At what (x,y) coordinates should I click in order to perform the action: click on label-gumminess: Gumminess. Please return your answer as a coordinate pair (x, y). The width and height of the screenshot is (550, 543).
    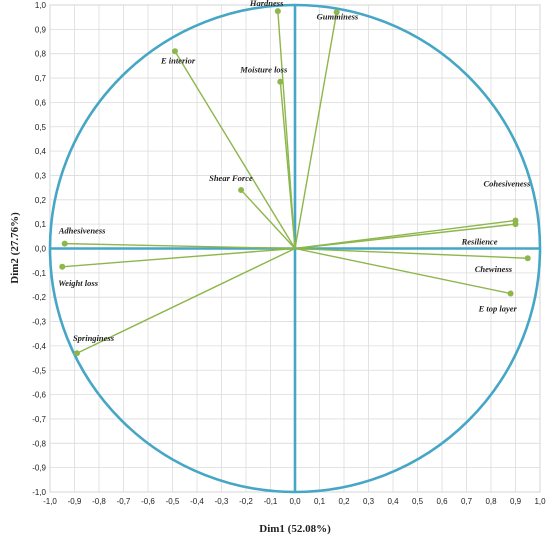
    Looking at the image, I should click on (338, 16).